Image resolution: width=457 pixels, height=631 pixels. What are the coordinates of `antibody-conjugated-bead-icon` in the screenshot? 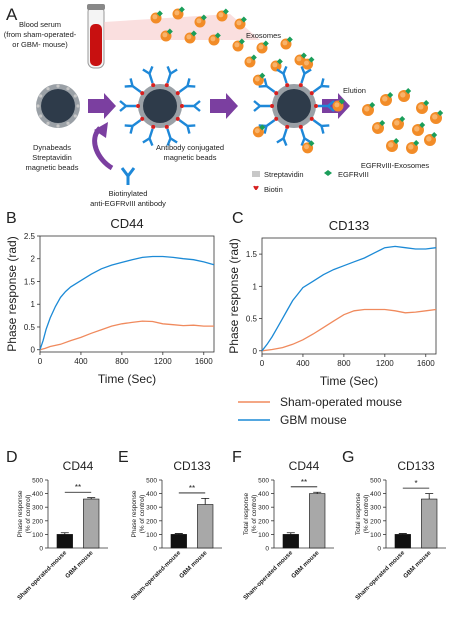 It's located at (160, 106).